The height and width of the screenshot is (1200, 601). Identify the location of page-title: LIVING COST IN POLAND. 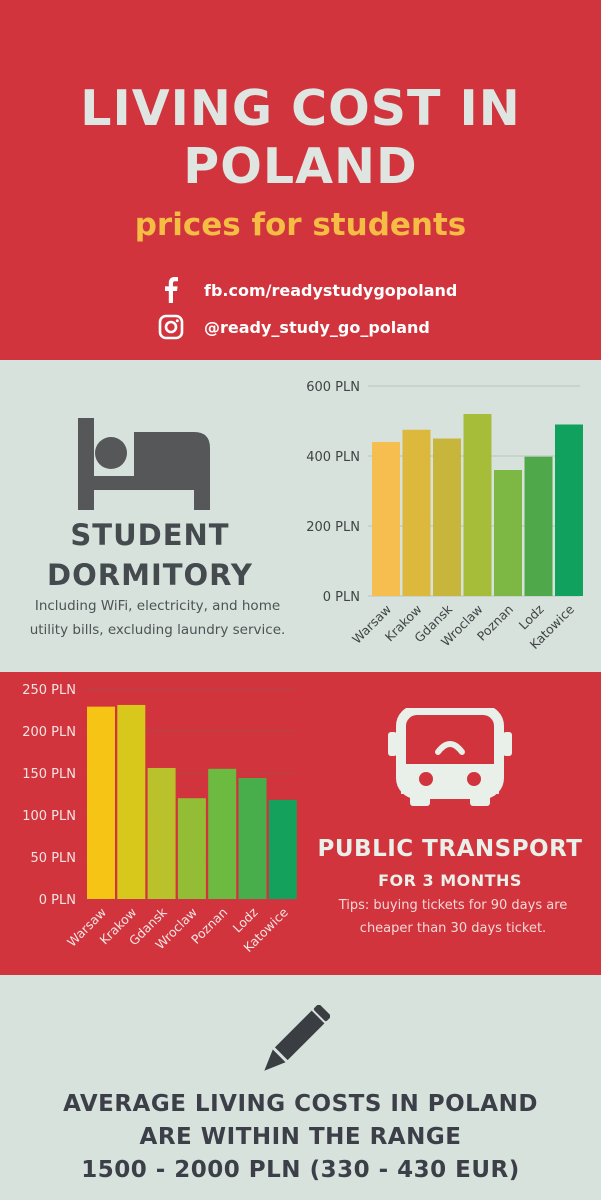
(300, 138).